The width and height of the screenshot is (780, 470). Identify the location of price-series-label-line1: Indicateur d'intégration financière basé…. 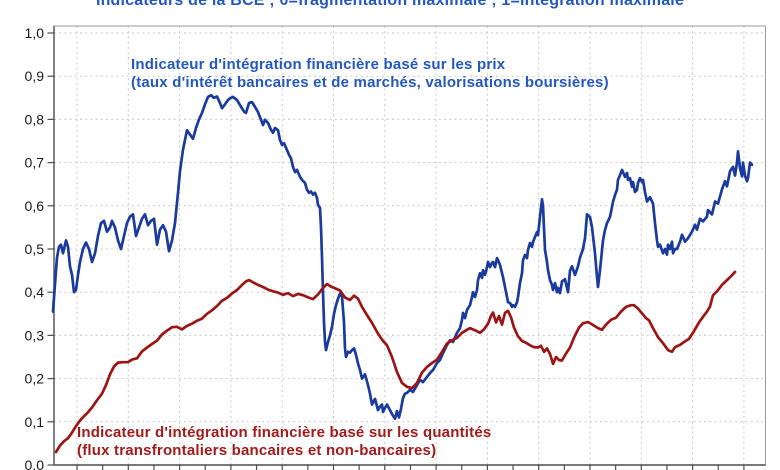
(318, 64).